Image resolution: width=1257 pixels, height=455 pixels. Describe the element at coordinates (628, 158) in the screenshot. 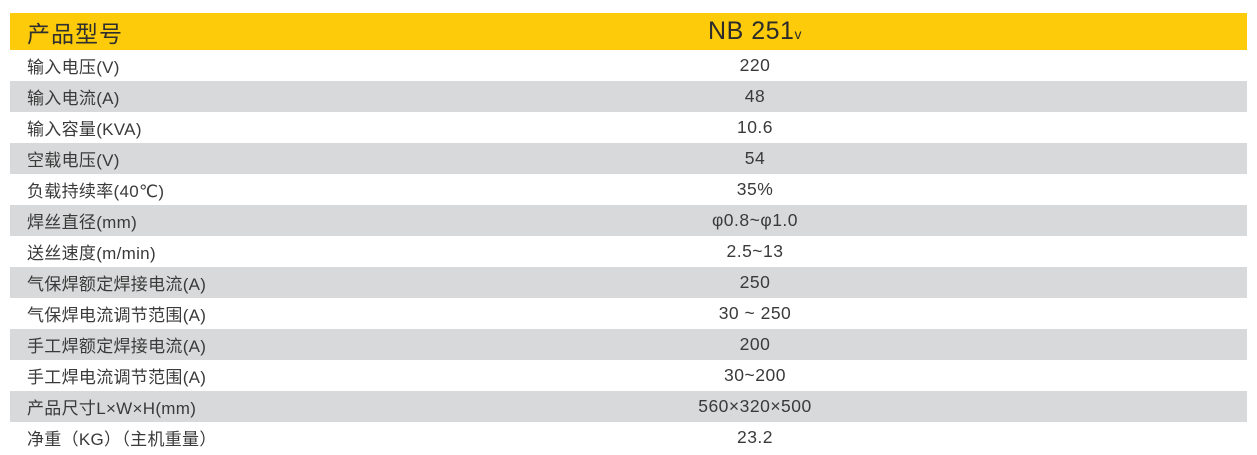

I see `table-row: 空载电压(V) 54` at that location.